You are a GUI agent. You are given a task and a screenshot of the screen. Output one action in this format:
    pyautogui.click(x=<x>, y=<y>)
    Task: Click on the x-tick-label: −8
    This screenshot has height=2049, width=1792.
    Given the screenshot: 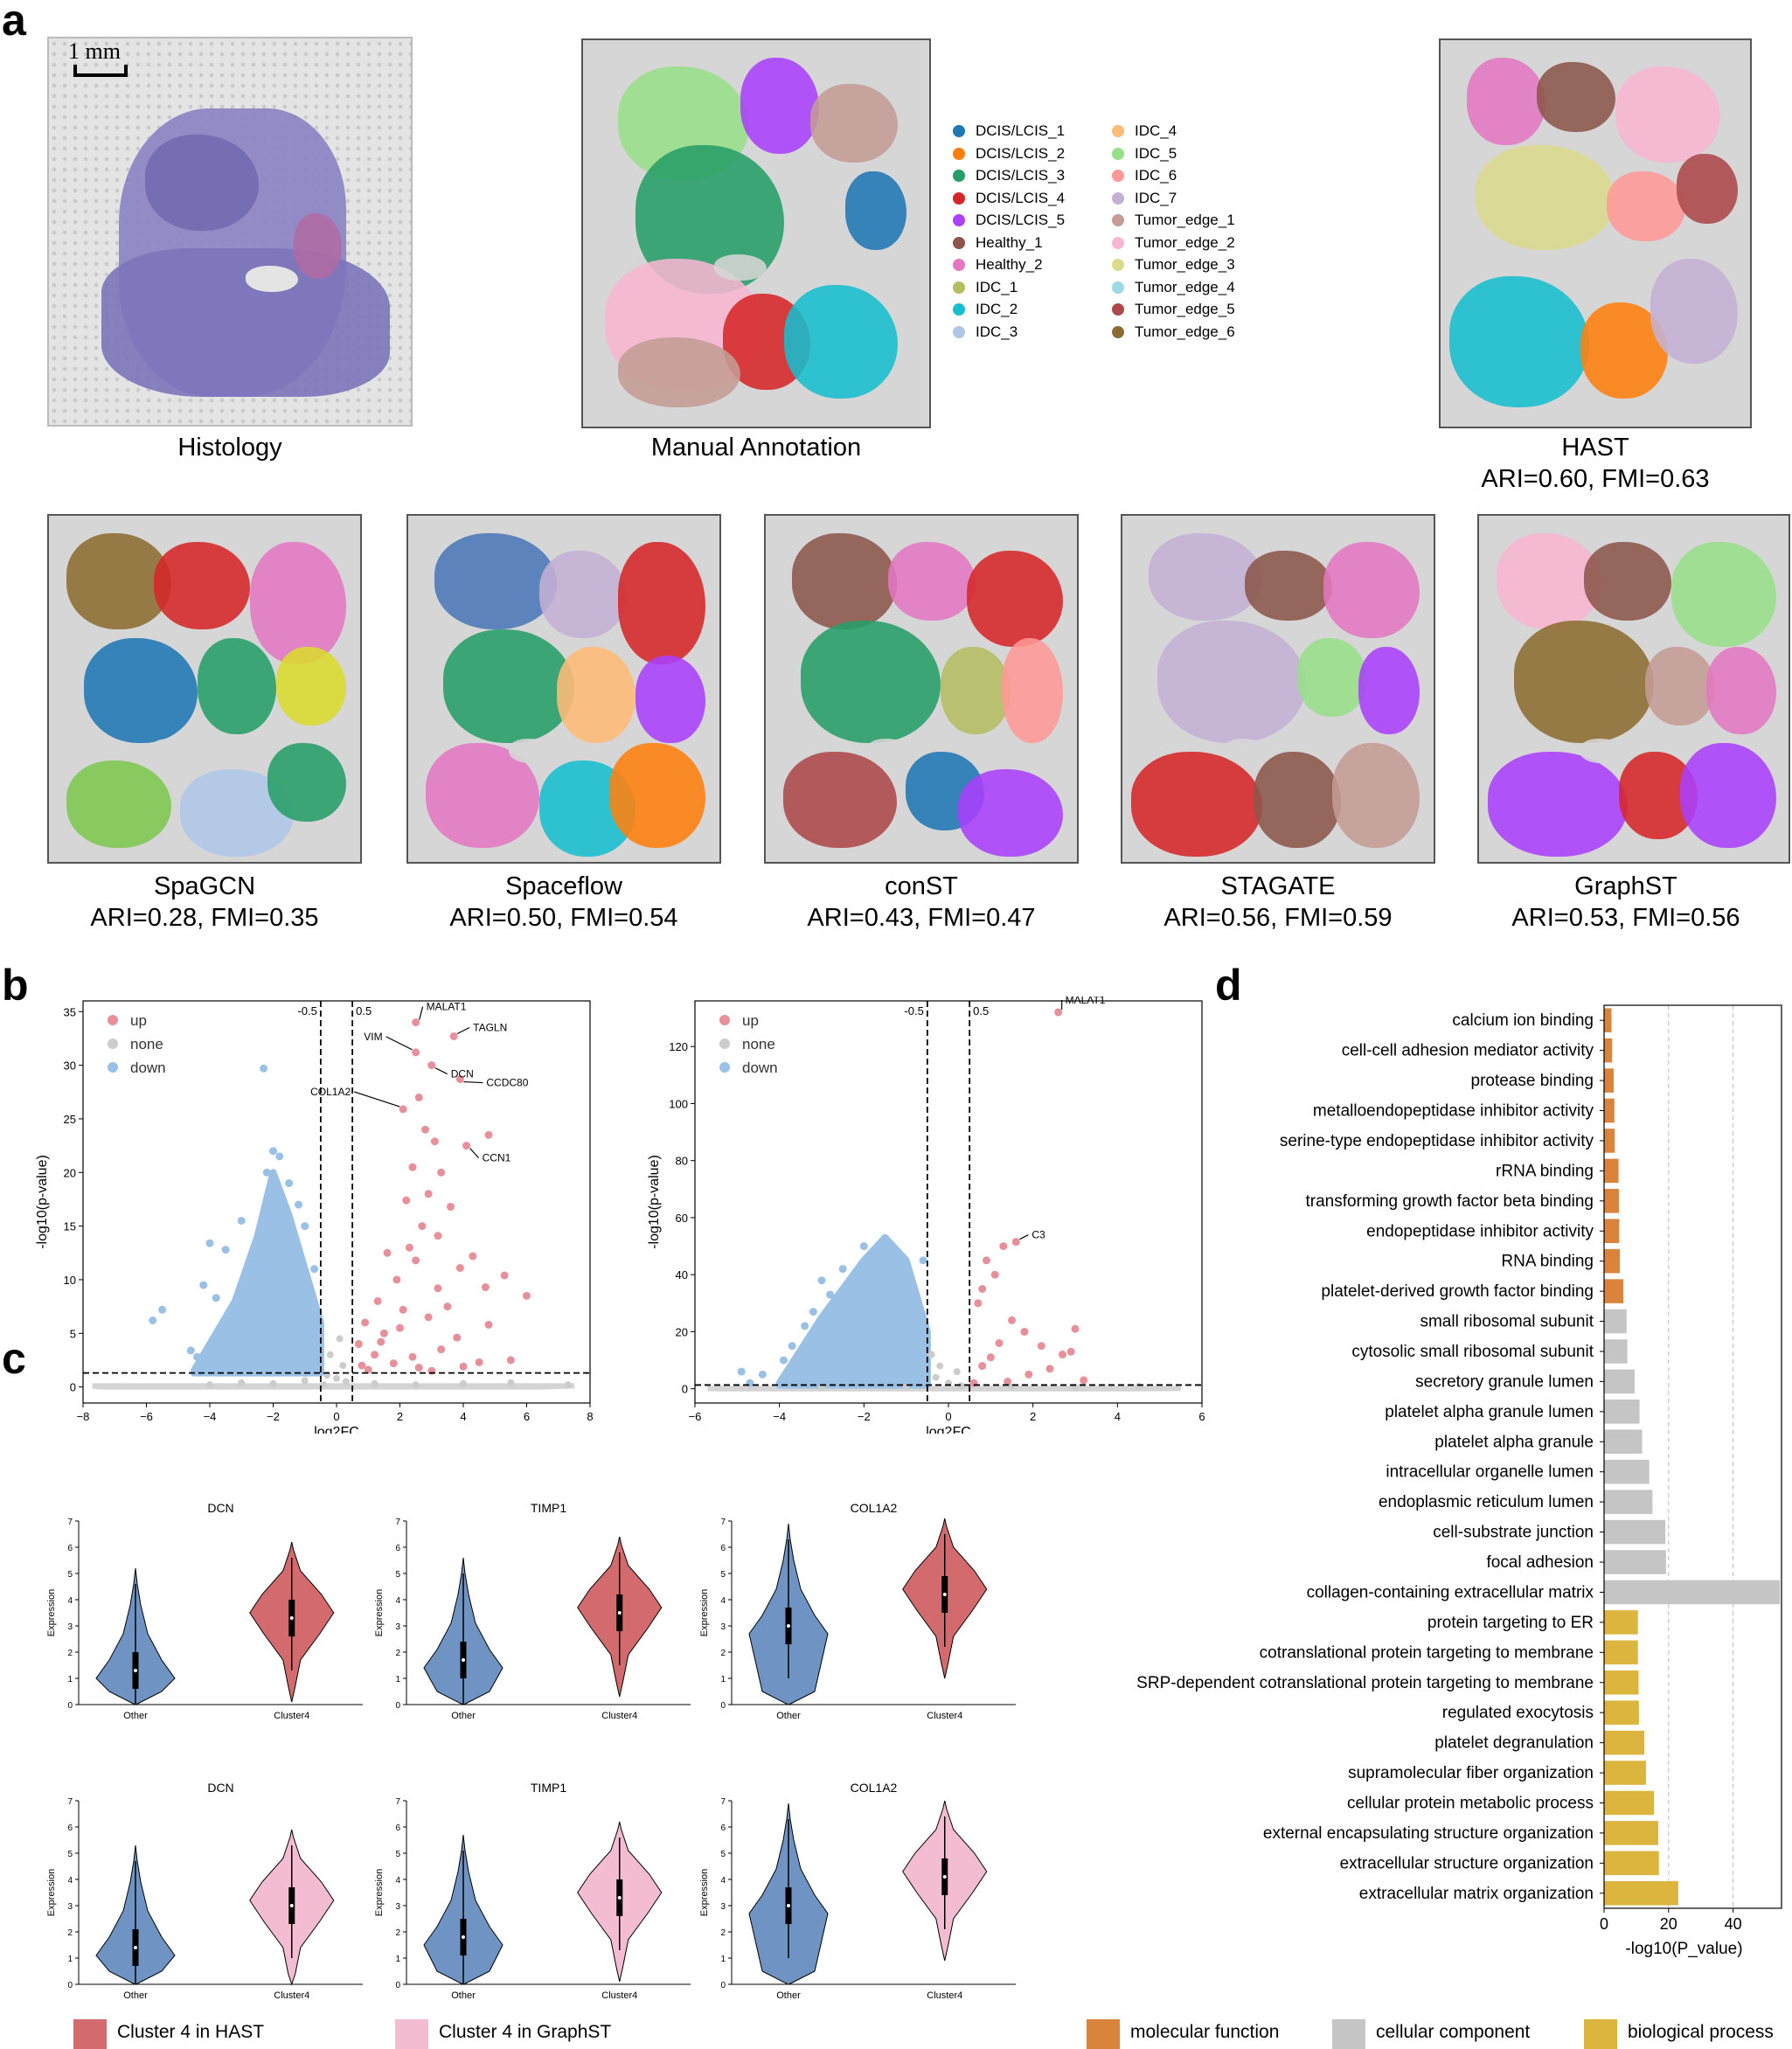 What is the action you would take?
    pyautogui.click(x=83, y=1416)
    